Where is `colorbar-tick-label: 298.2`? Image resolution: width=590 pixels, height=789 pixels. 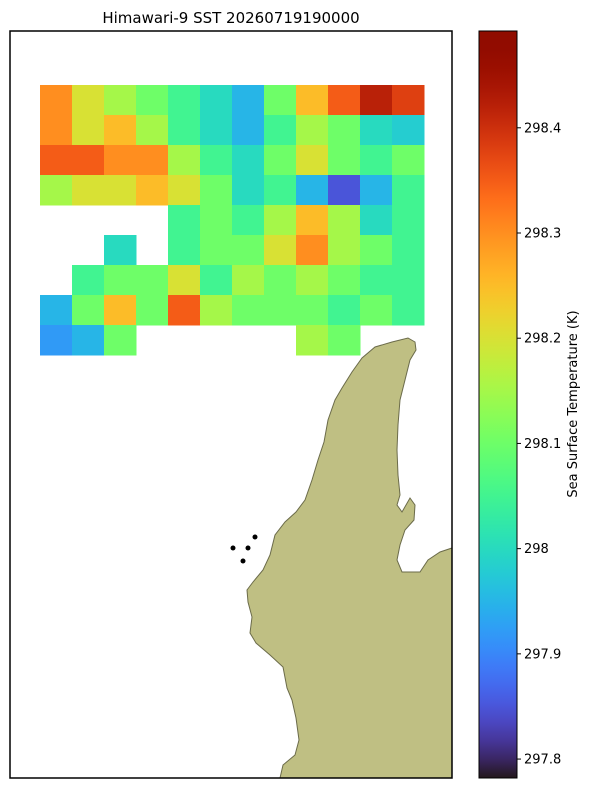 colorbar-tick-label: 298.2 is located at coordinates (542, 339).